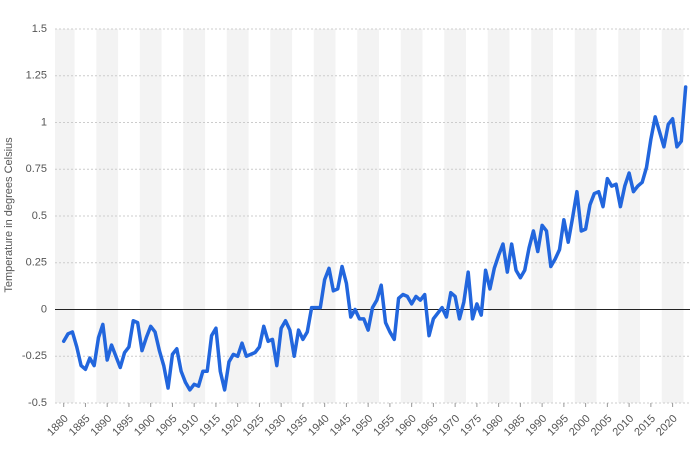  Describe the element at coordinates (645, 426) in the screenshot. I see `x-tick-label: 2015` at that location.